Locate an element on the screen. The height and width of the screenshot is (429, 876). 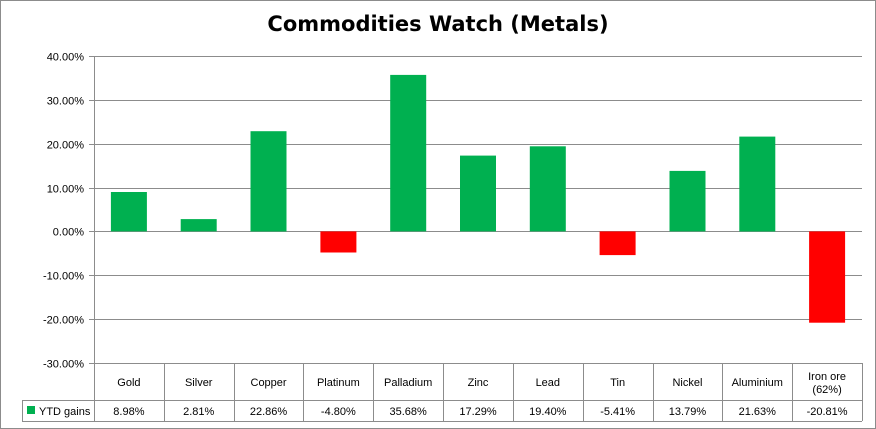
y-tick-label: 0.00% is located at coordinates (68, 233).